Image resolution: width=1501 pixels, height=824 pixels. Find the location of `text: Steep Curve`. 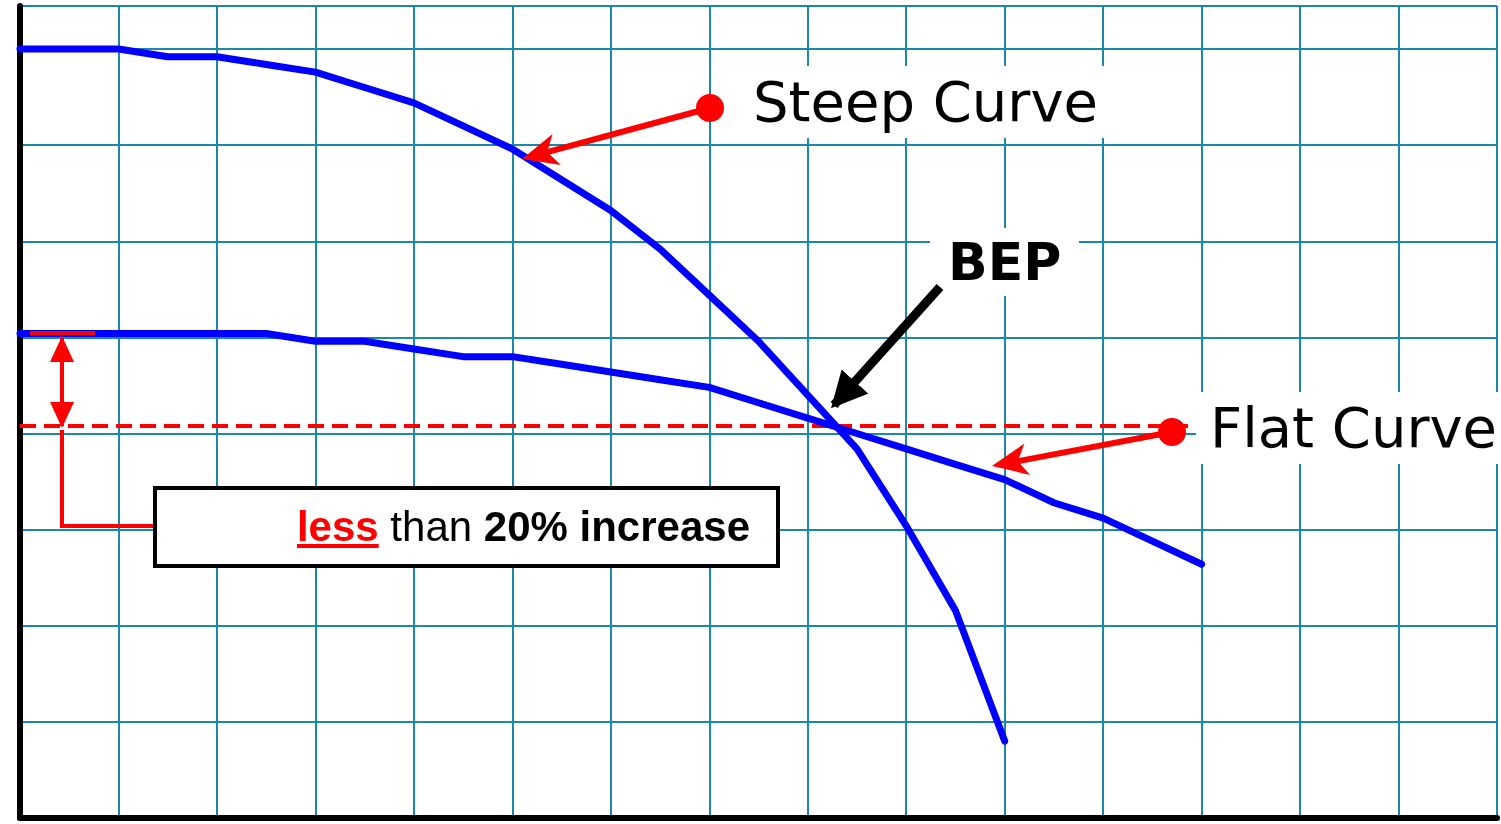

text: Steep Curve is located at coordinates (925, 102).